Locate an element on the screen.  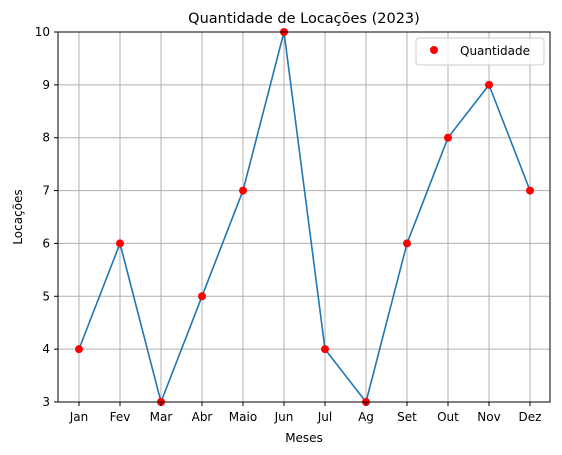
y-tick-label: 5 is located at coordinates (46, 296).